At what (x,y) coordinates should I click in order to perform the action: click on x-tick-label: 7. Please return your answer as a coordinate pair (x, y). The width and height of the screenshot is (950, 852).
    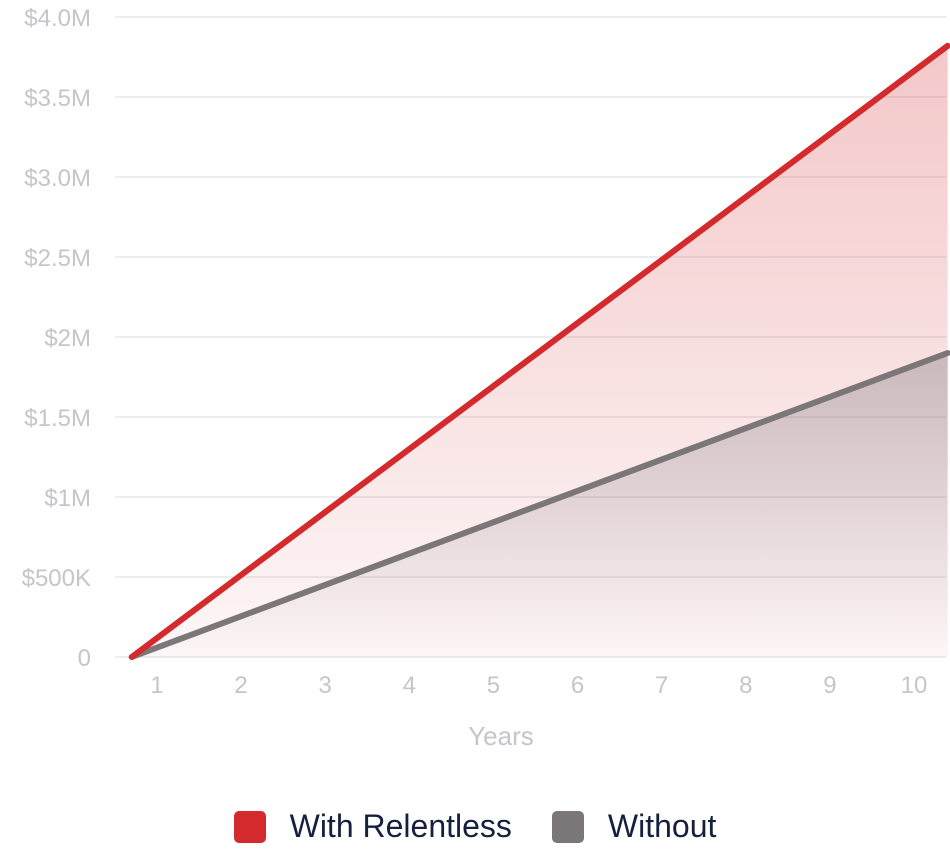
    Looking at the image, I should click on (661, 685).